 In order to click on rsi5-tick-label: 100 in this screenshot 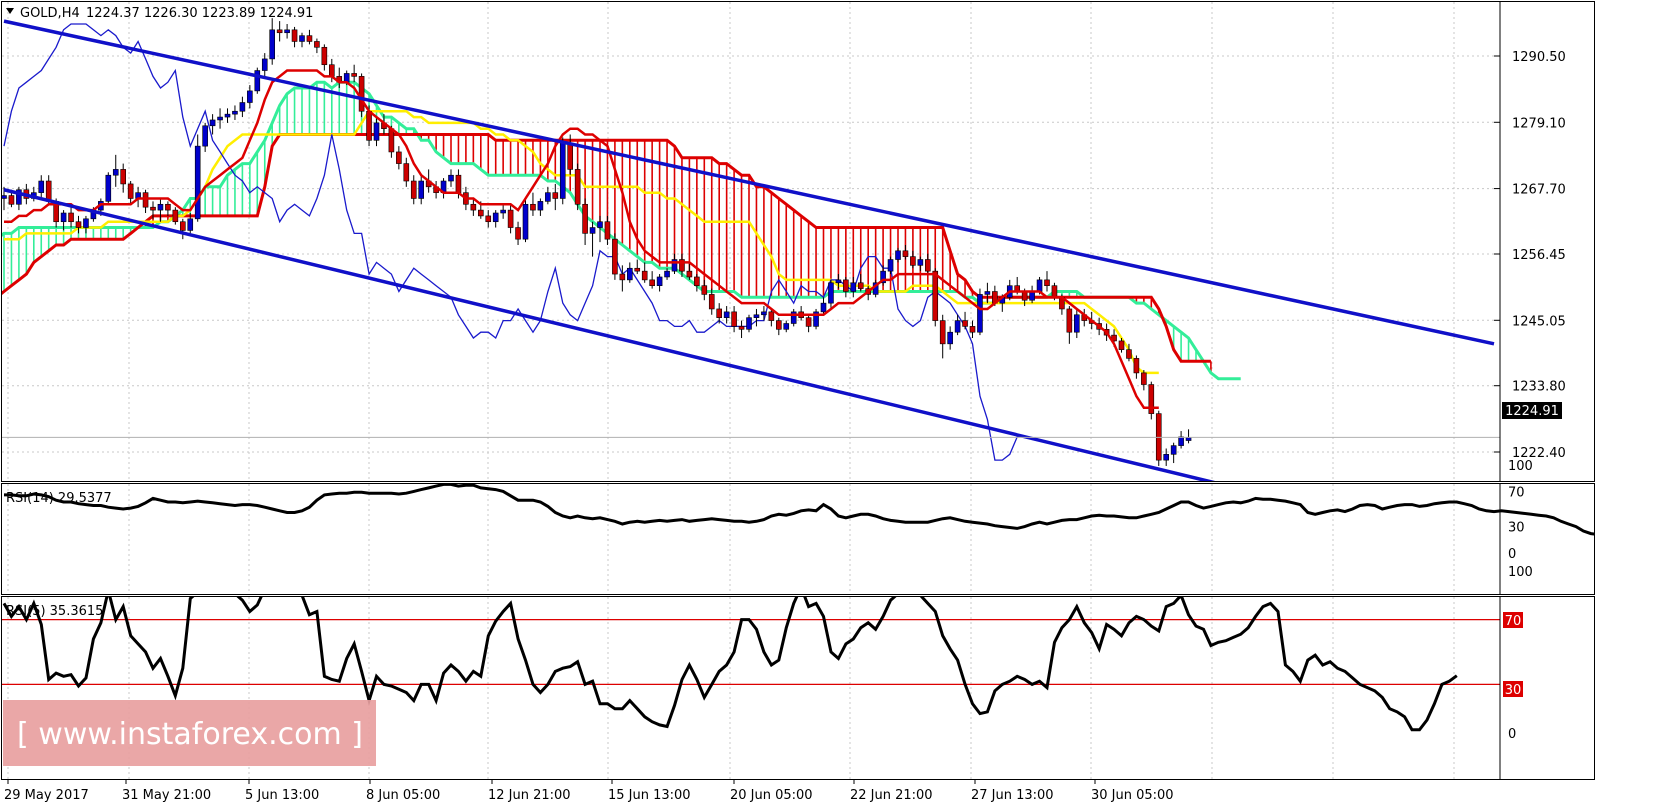, I will do `click(1520, 572)`.